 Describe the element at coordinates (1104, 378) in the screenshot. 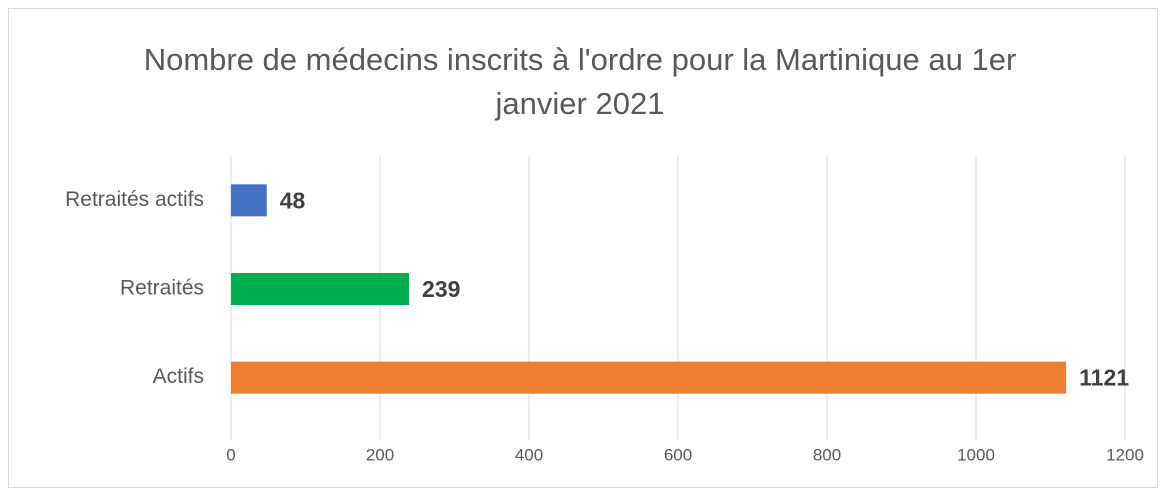

I see `data-label: 1121` at that location.